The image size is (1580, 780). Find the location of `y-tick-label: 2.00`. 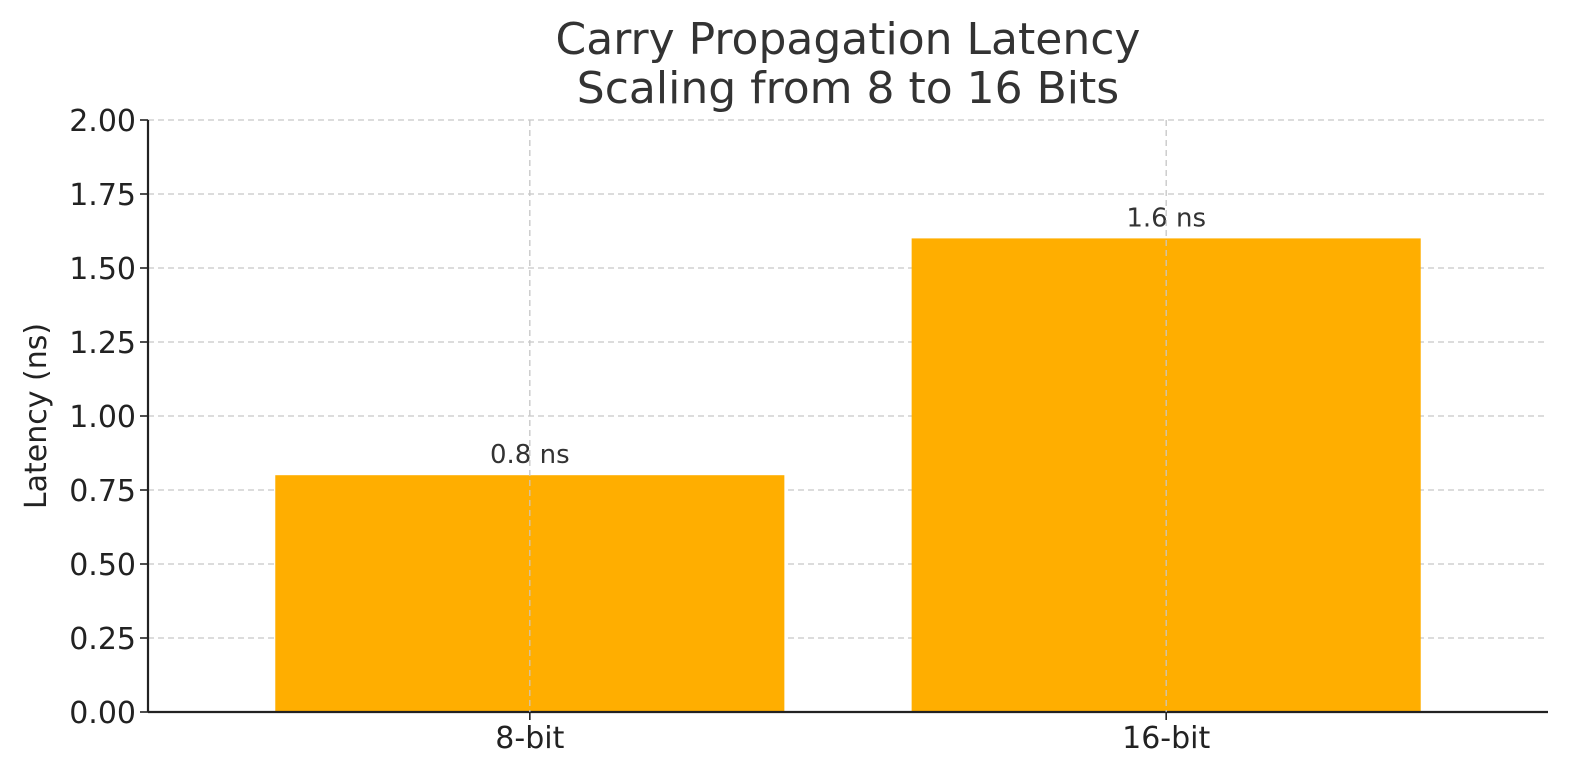

y-tick-label: 2.00 is located at coordinates (102, 121).